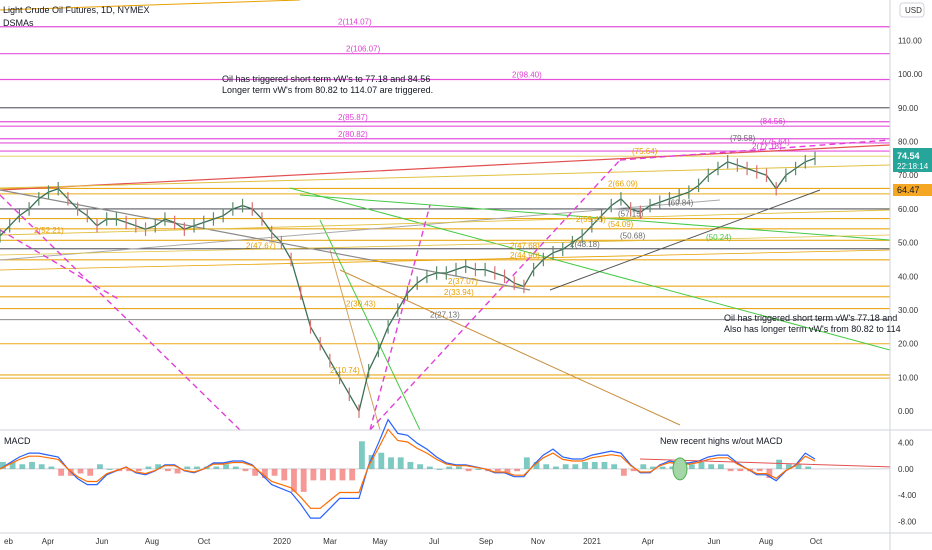  Describe the element at coordinates (527, 75) in the screenshot. I see `level-label: 2(98.40)` at that location.